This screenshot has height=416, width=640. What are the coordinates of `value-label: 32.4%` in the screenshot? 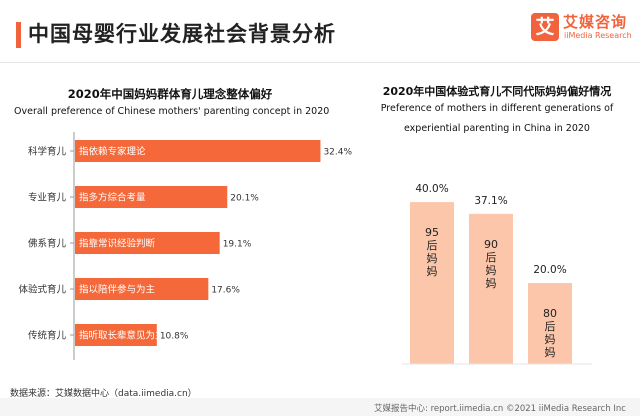 It's located at (337, 153).